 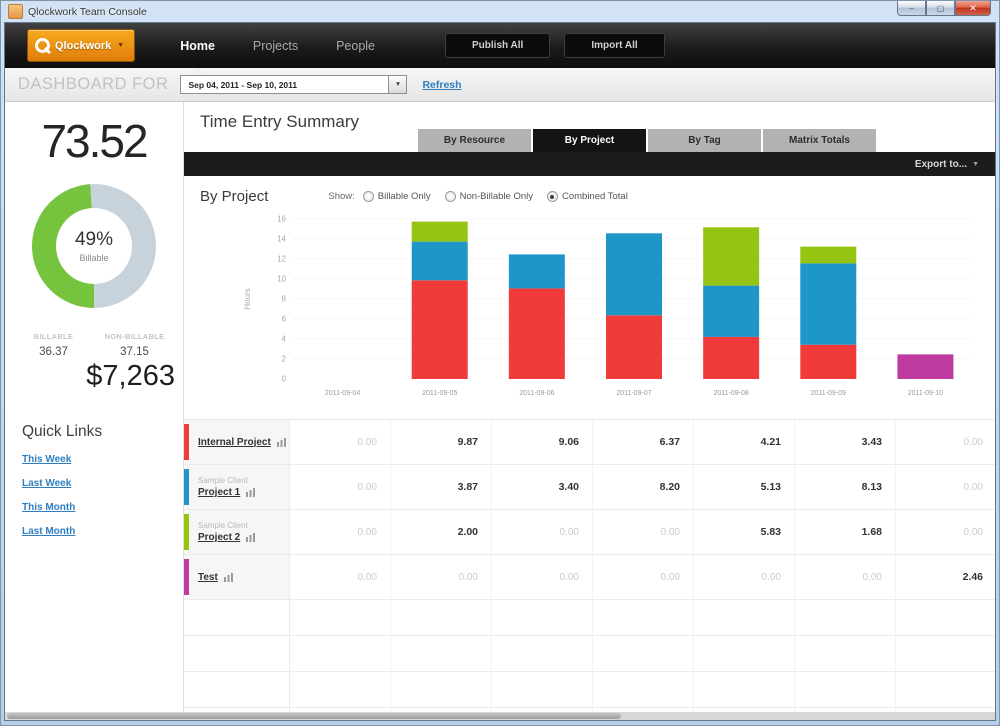 I want to click on brand-menu-button: Qlockwork ▼, so click(x=81, y=45).